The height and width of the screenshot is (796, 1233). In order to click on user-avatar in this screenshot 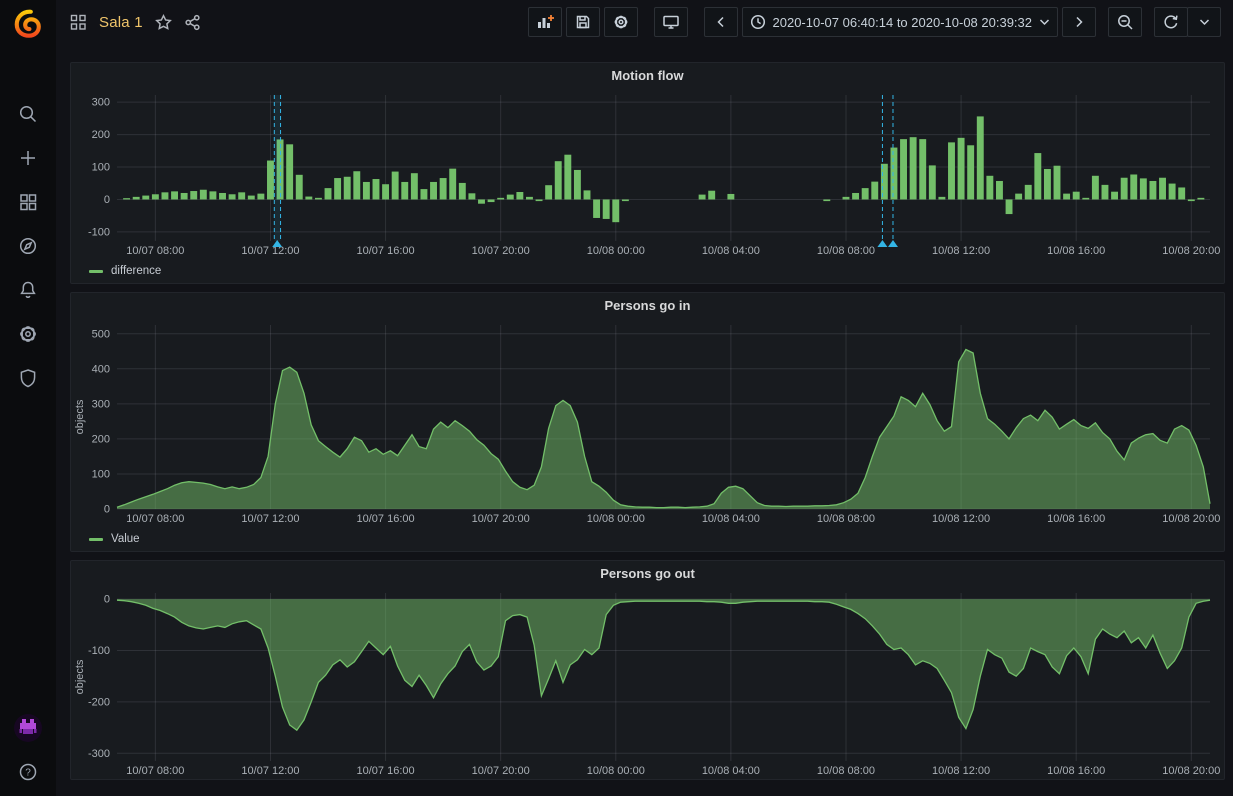, I will do `click(28, 730)`.